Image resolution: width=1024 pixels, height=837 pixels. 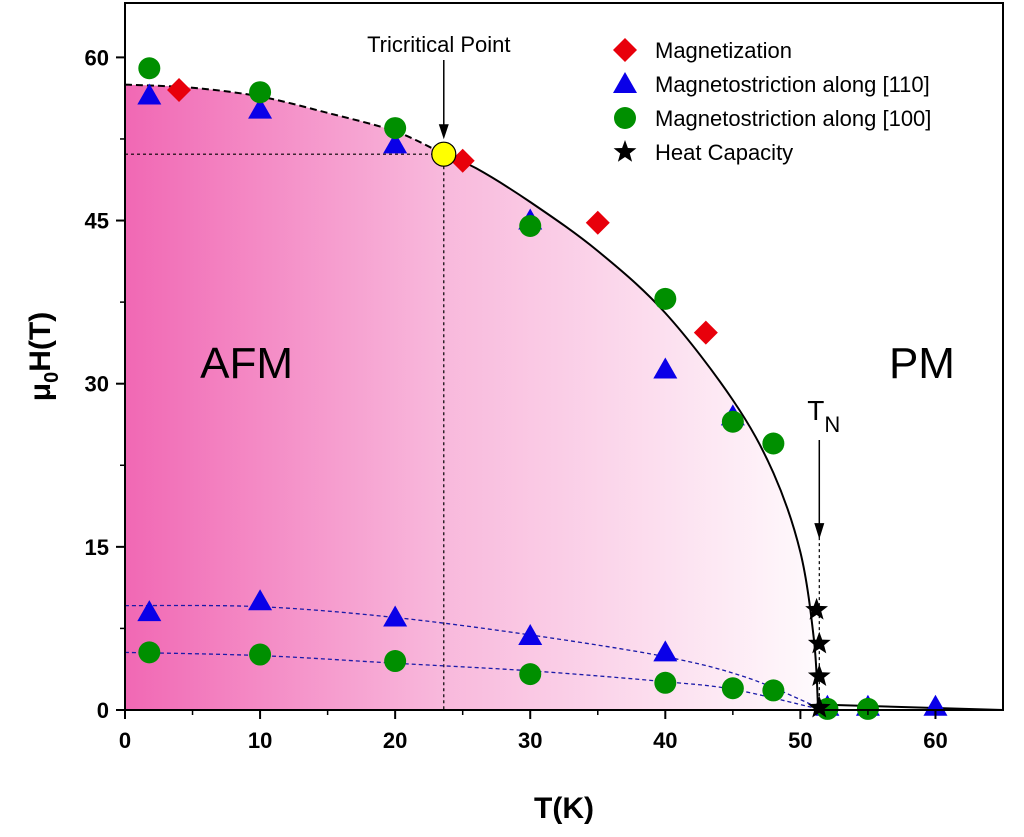 I want to click on legend-marker-triangle, so click(x=625, y=82).